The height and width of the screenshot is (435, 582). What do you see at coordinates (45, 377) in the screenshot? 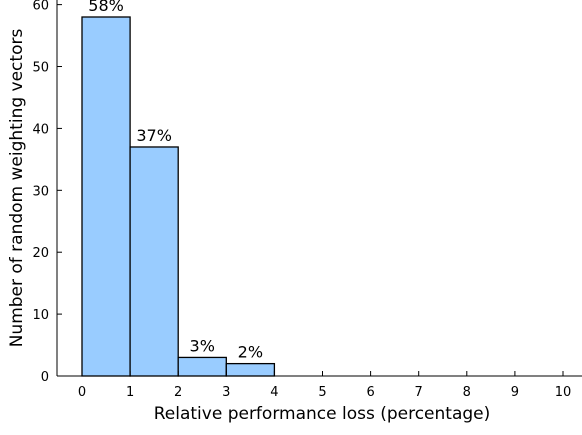
I see `y-tick-label-0: 0` at bounding box center [45, 377].